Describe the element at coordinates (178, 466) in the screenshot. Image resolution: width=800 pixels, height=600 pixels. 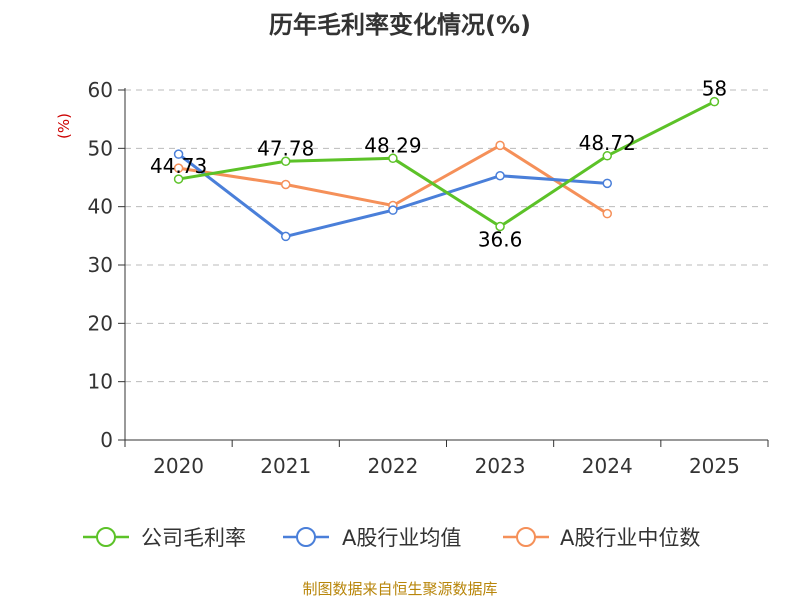
I see `x-tick-label: 2020` at that location.